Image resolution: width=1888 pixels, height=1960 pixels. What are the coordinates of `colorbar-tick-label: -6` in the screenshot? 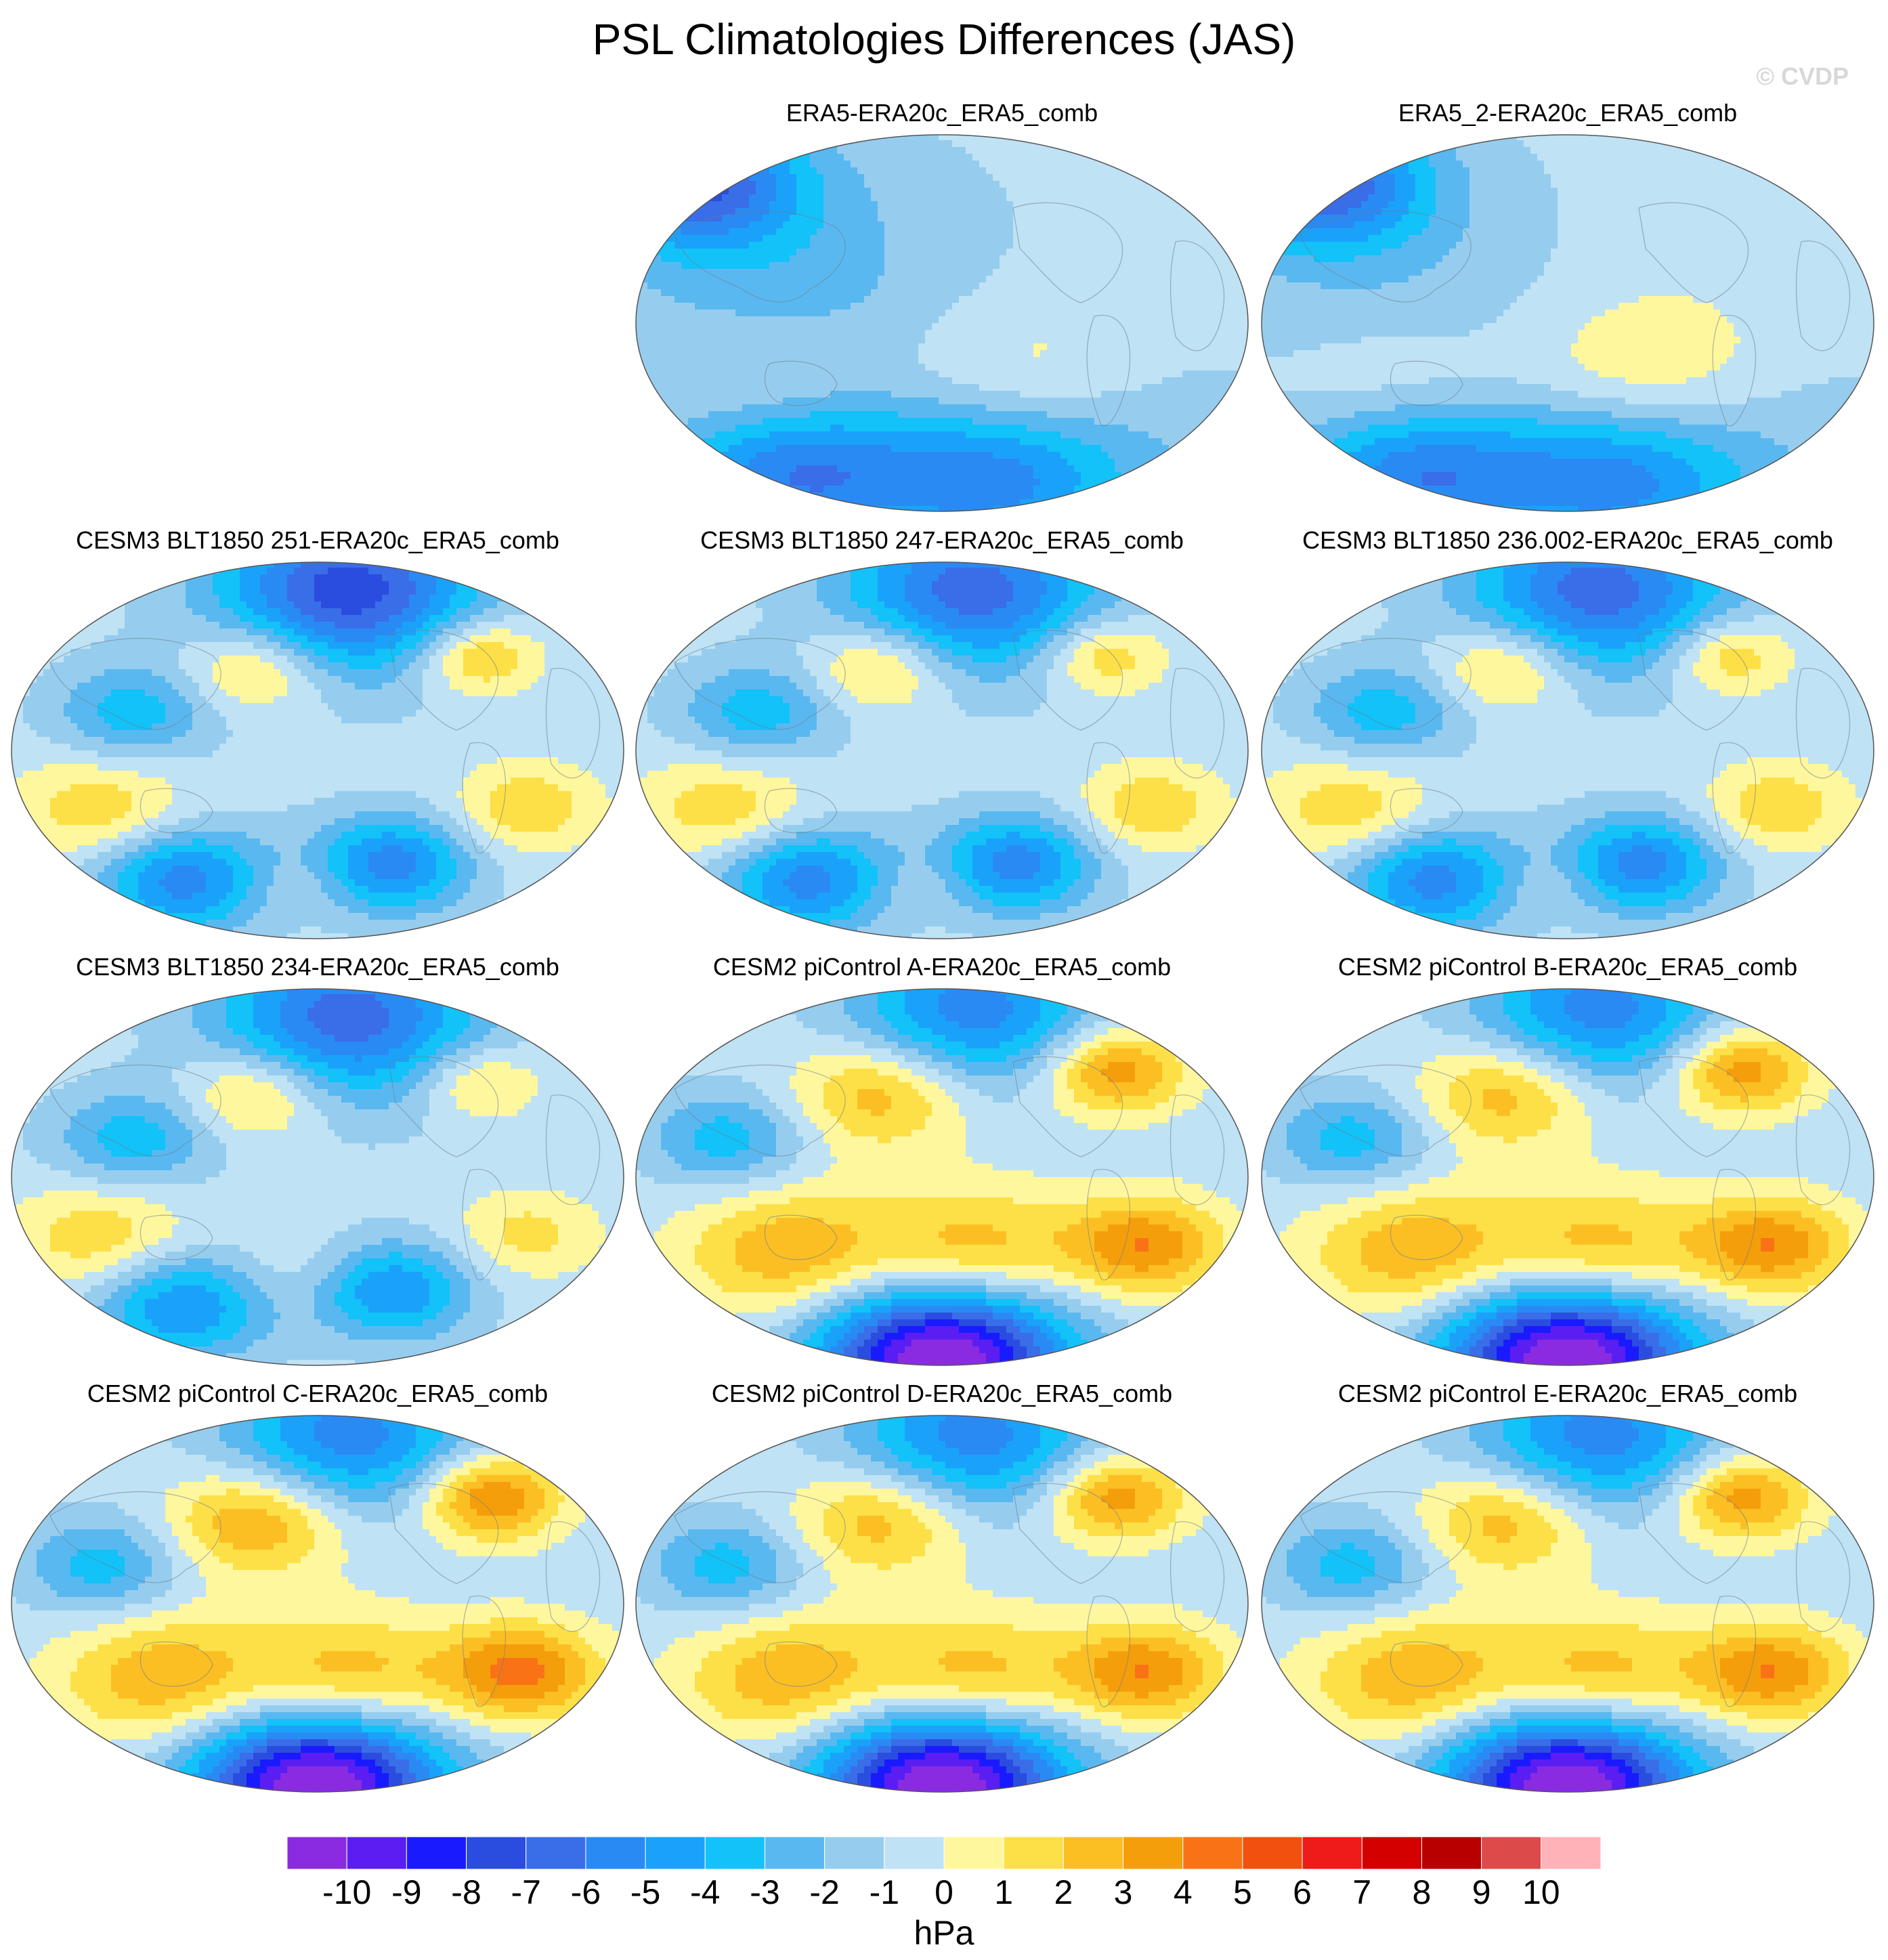 It's located at (586, 1892).